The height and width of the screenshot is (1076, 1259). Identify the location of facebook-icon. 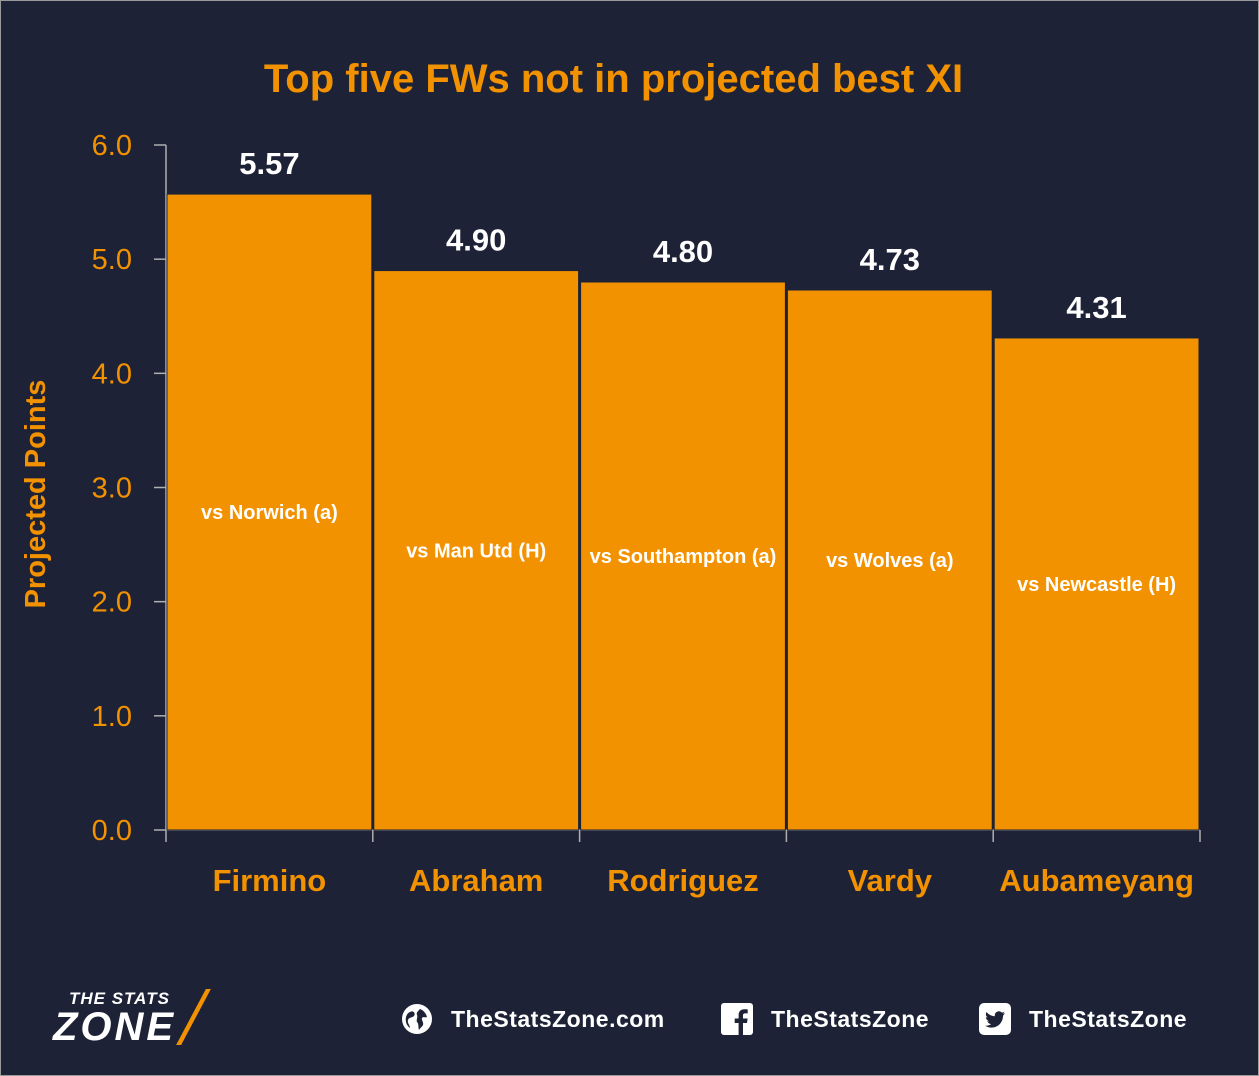
(737, 1019).